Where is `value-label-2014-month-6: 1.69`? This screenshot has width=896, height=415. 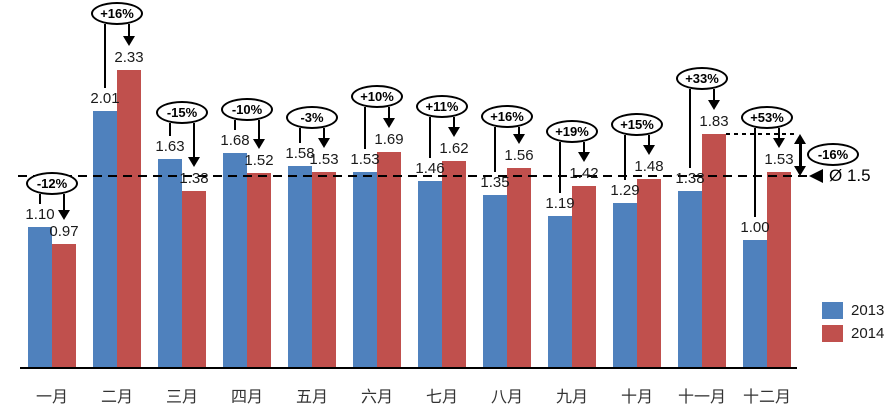 value-label-2014-month-6: 1.69 is located at coordinates (389, 139).